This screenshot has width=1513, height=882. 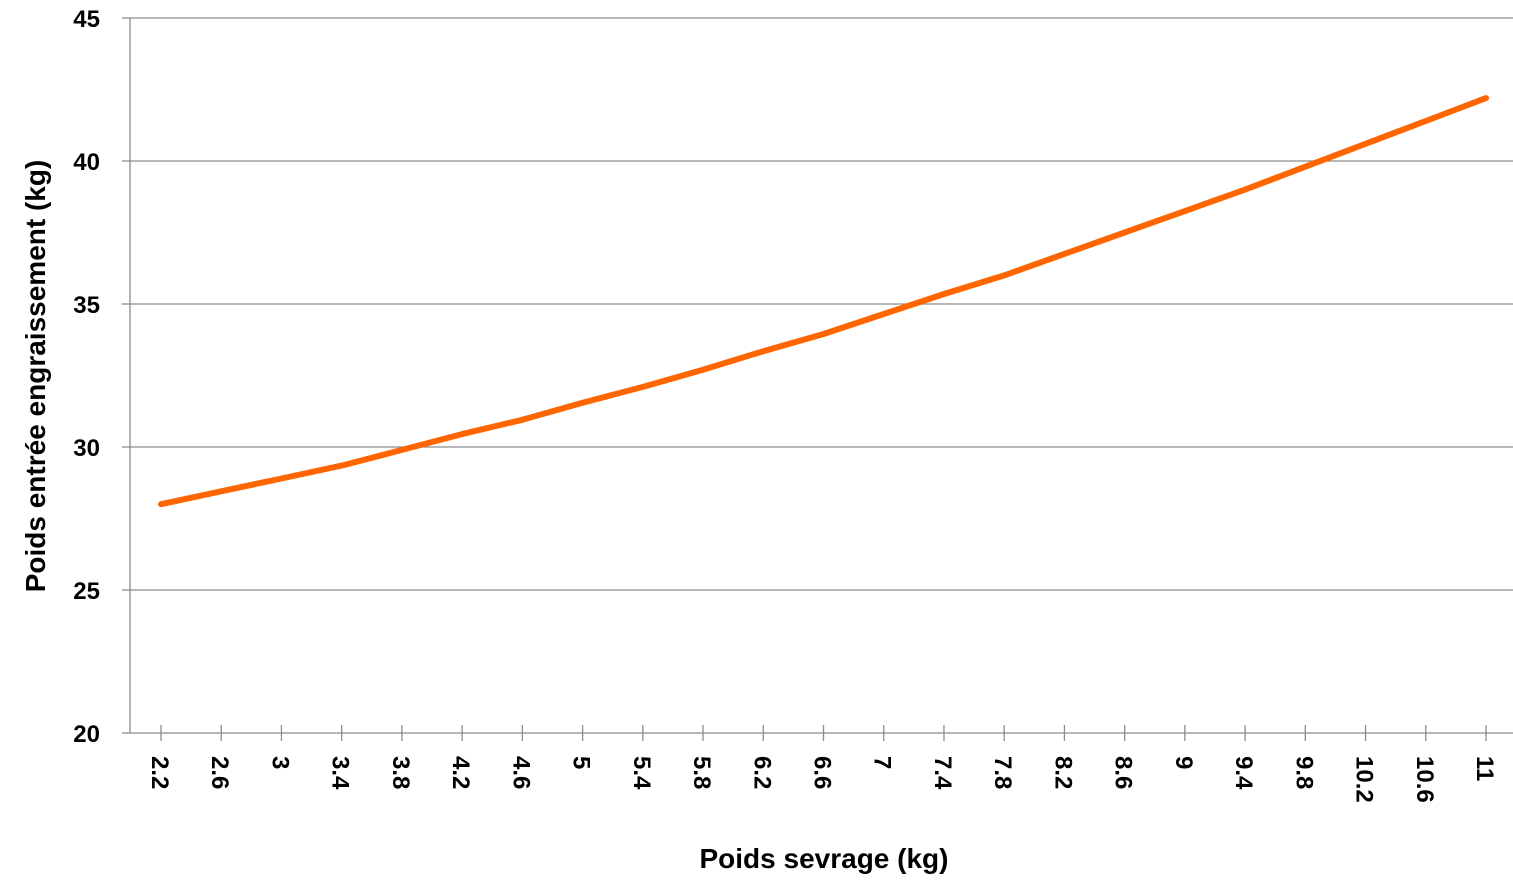 What do you see at coordinates (86, 734) in the screenshot?
I see `y-tick-label: 20` at bounding box center [86, 734].